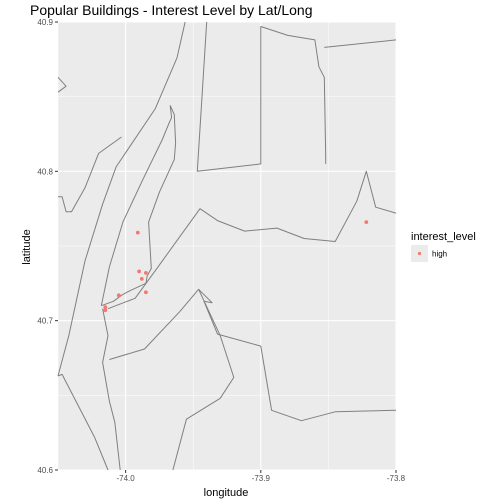  I want to click on x-axis-ticks: -74.0 -73.9 -73.8, so click(261, 476).